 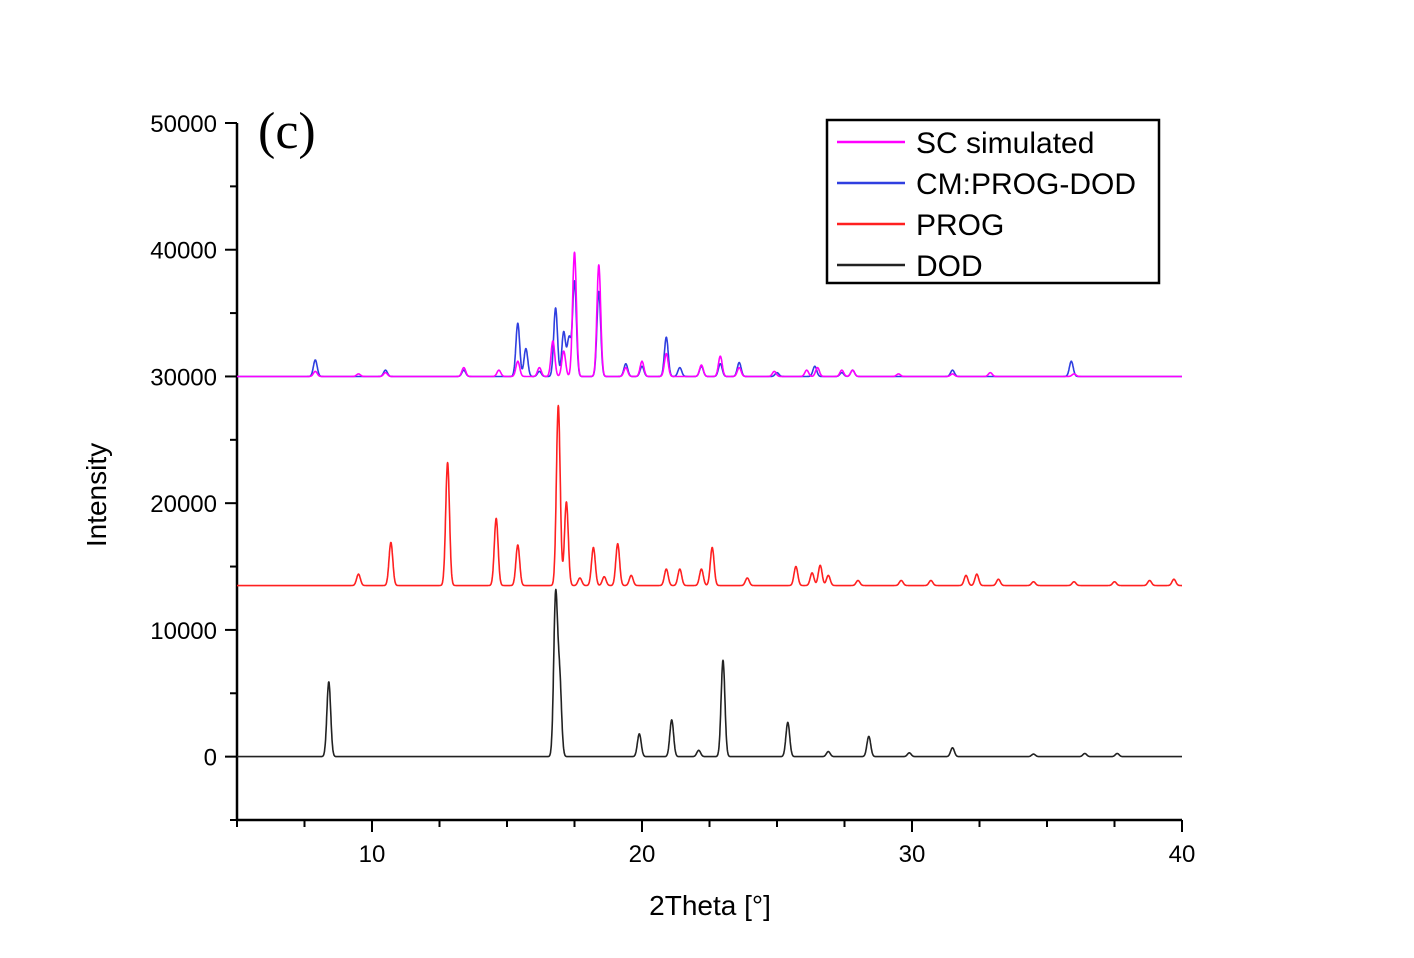 I want to click on y-tick-label: 40000, so click(x=183, y=251).